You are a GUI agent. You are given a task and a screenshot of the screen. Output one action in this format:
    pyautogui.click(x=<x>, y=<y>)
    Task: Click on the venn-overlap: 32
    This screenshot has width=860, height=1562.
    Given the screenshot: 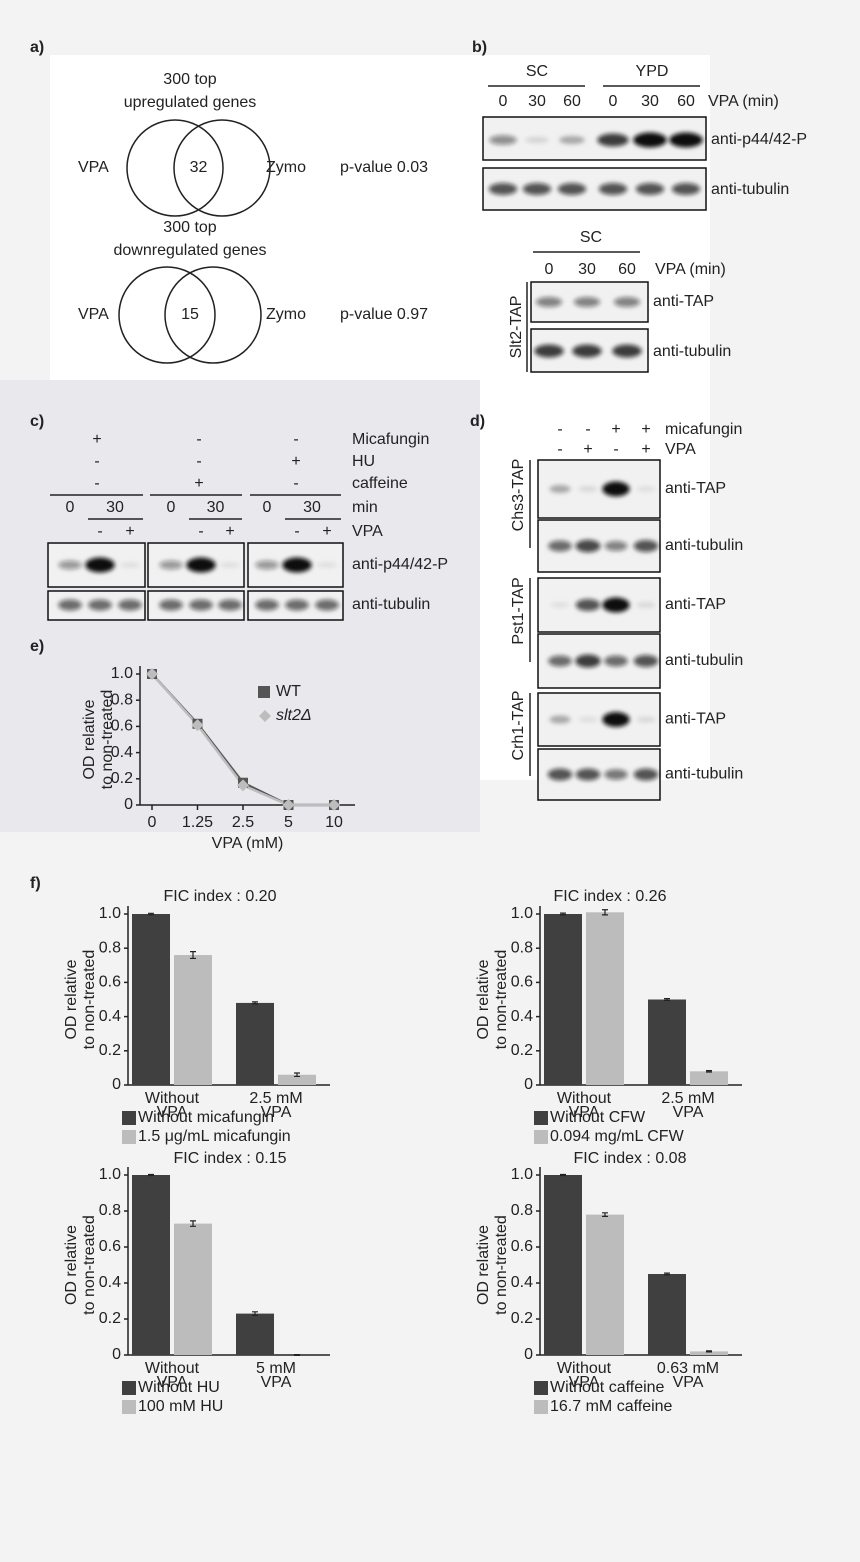 What is the action you would take?
    pyautogui.click(x=199, y=167)
    